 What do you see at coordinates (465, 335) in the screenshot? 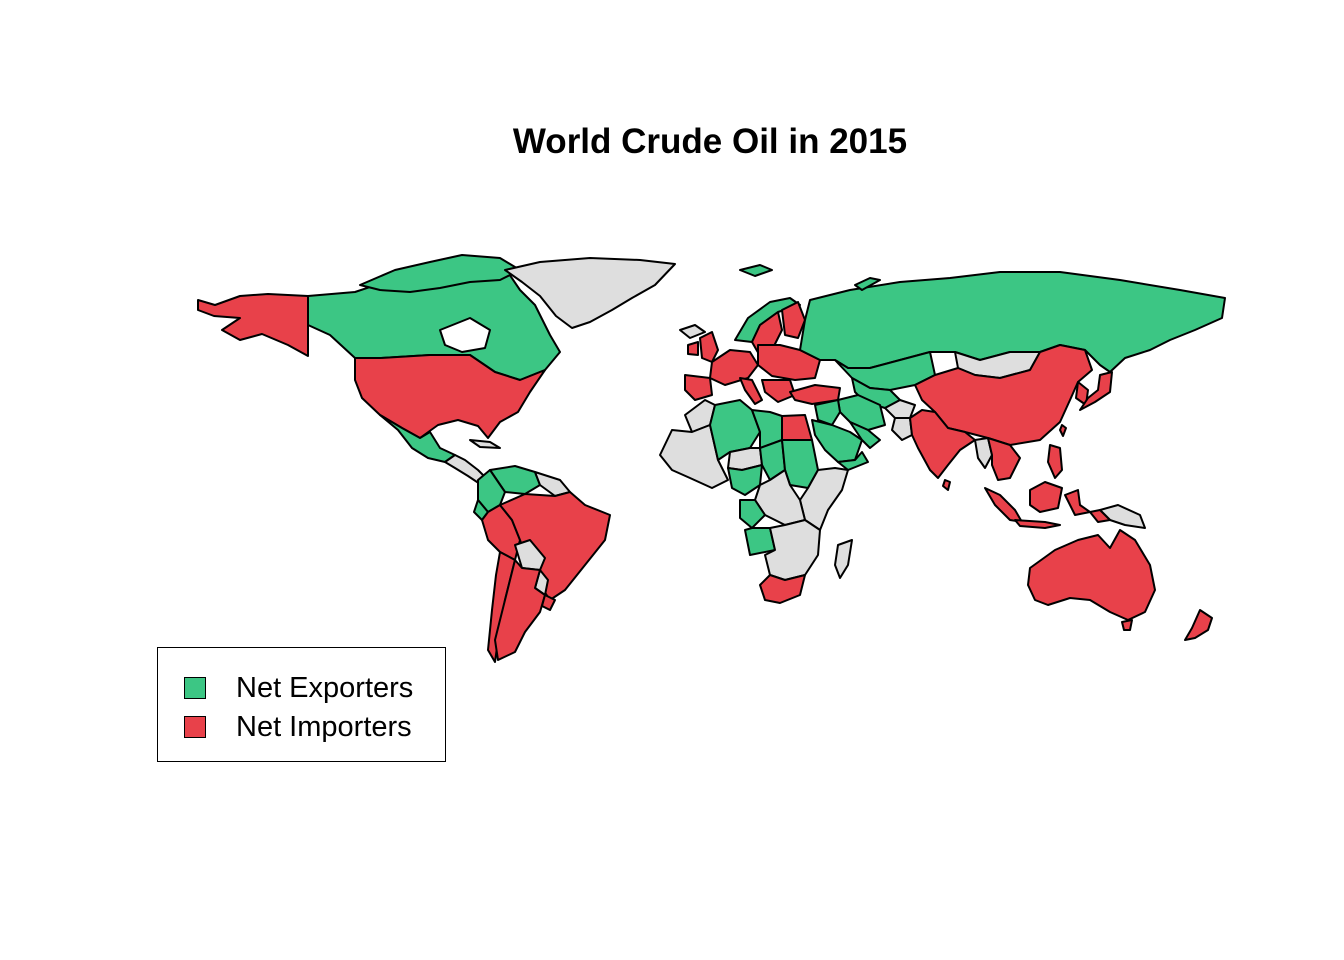
I see `hudson-bay` at bounding box center [465, 335].